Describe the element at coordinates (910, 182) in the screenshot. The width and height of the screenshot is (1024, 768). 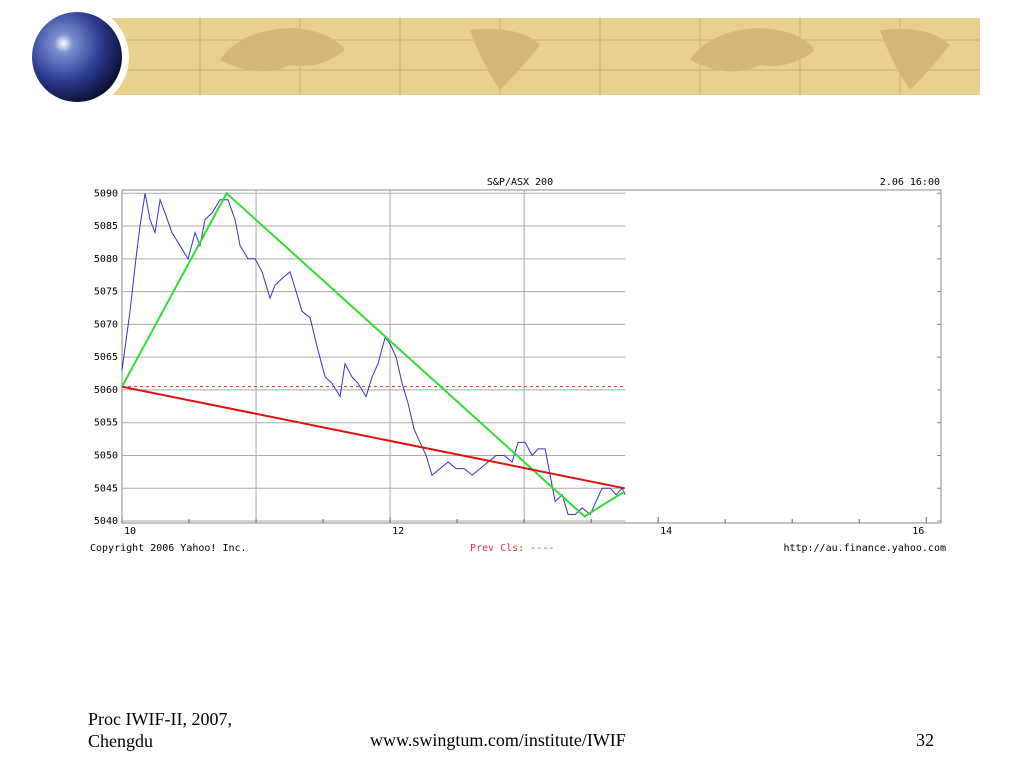
I see `date-label: 2.06 16:00` at that location.